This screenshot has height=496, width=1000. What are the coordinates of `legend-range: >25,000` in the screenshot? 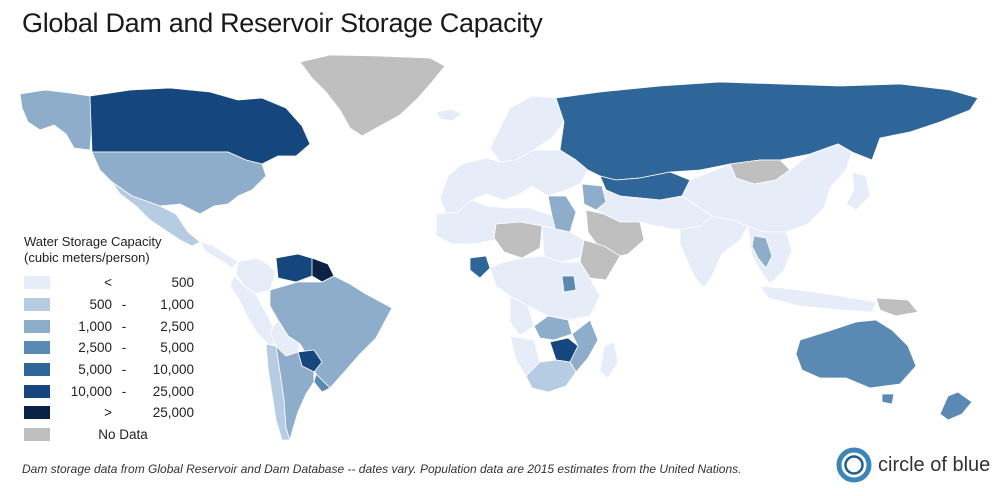 It's located at (123, 412).